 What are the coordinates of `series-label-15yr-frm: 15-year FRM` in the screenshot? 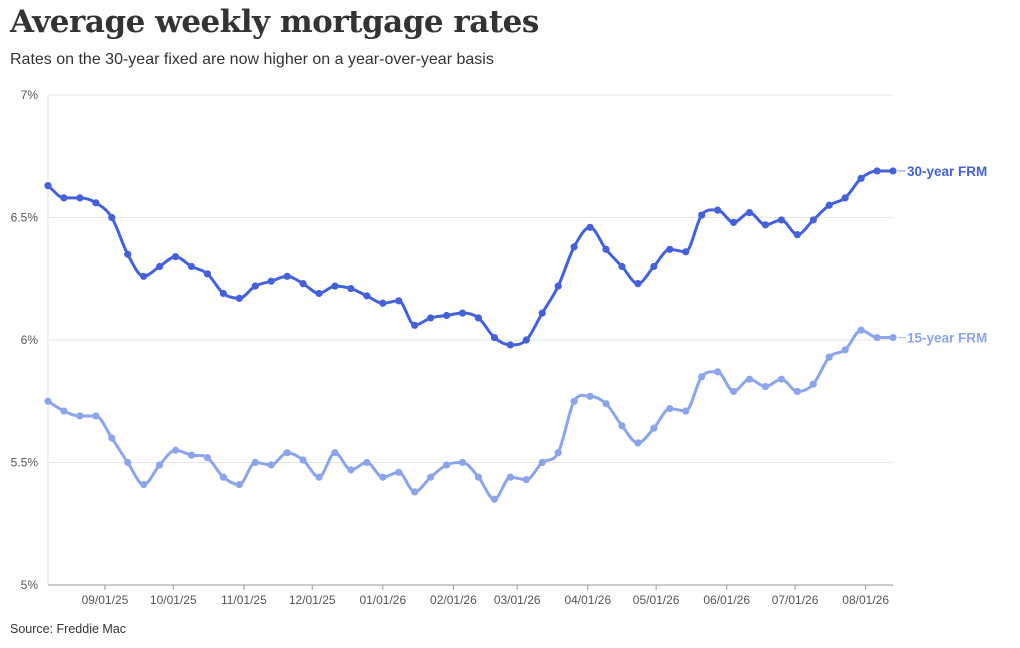 It's located at (947, 338).